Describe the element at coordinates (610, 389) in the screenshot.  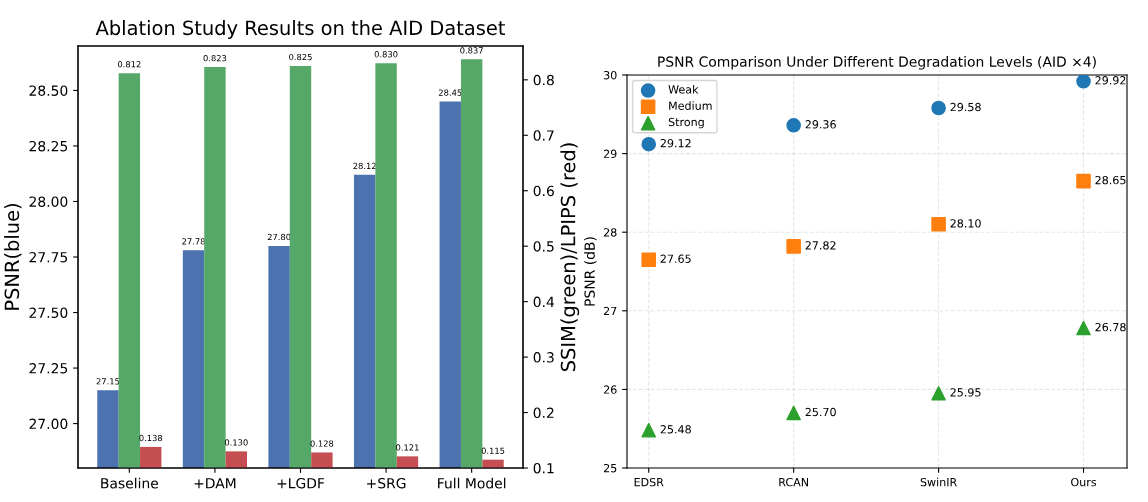
I see `y-tick-label: 26` at that location.